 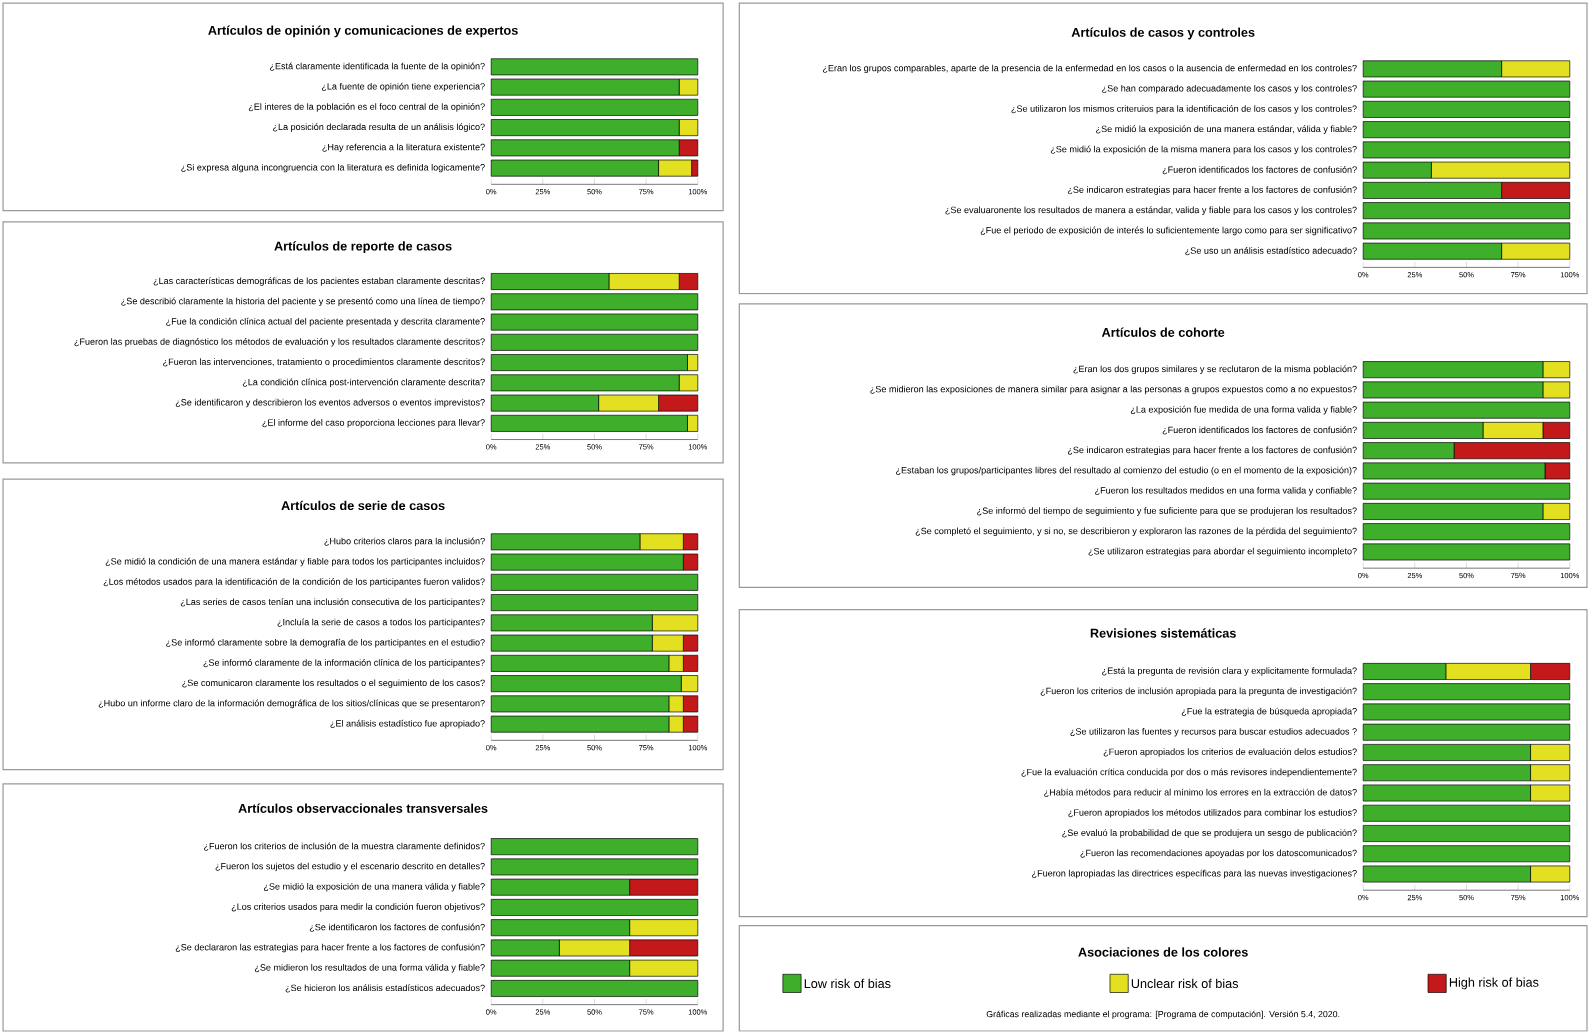 What do you see at coordinates (1136, 531) in the screenshot?
I see `y-tick-label: ¿Se completó el seguimiento, y si no, se describieron y exploraron las razones de la pérdida del seguimiento?` at bounding box center [1136, 531].